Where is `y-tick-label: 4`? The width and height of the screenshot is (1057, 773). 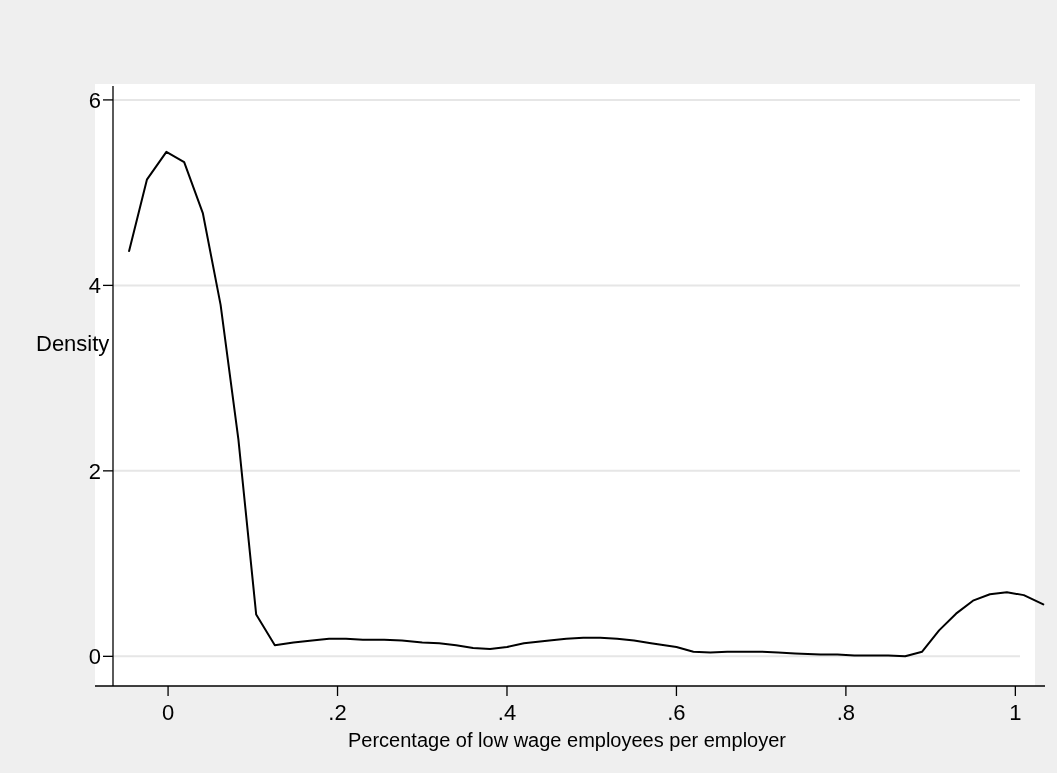 y-tick-label: 4 is located at coordinates (94, 286).